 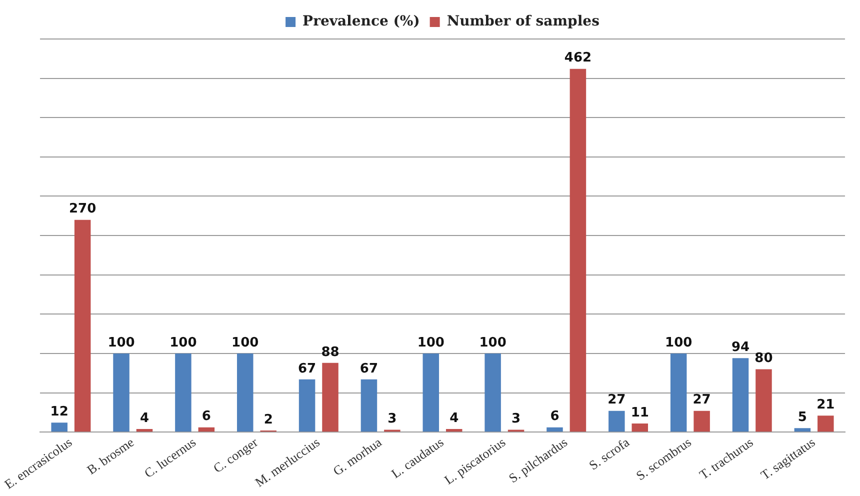 I want to click on legend-label: Prevalence (%), so click(x=361, y=22).